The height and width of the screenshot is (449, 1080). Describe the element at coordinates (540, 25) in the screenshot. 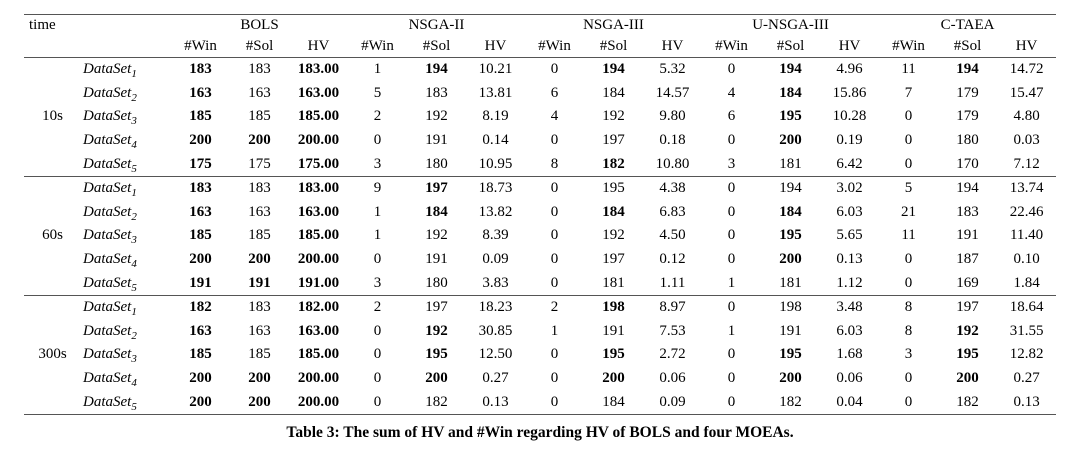

I see `header-group-row: time BOLS NSGA-II NSGA-III U-NSGA-III C-TAEA` at that location.